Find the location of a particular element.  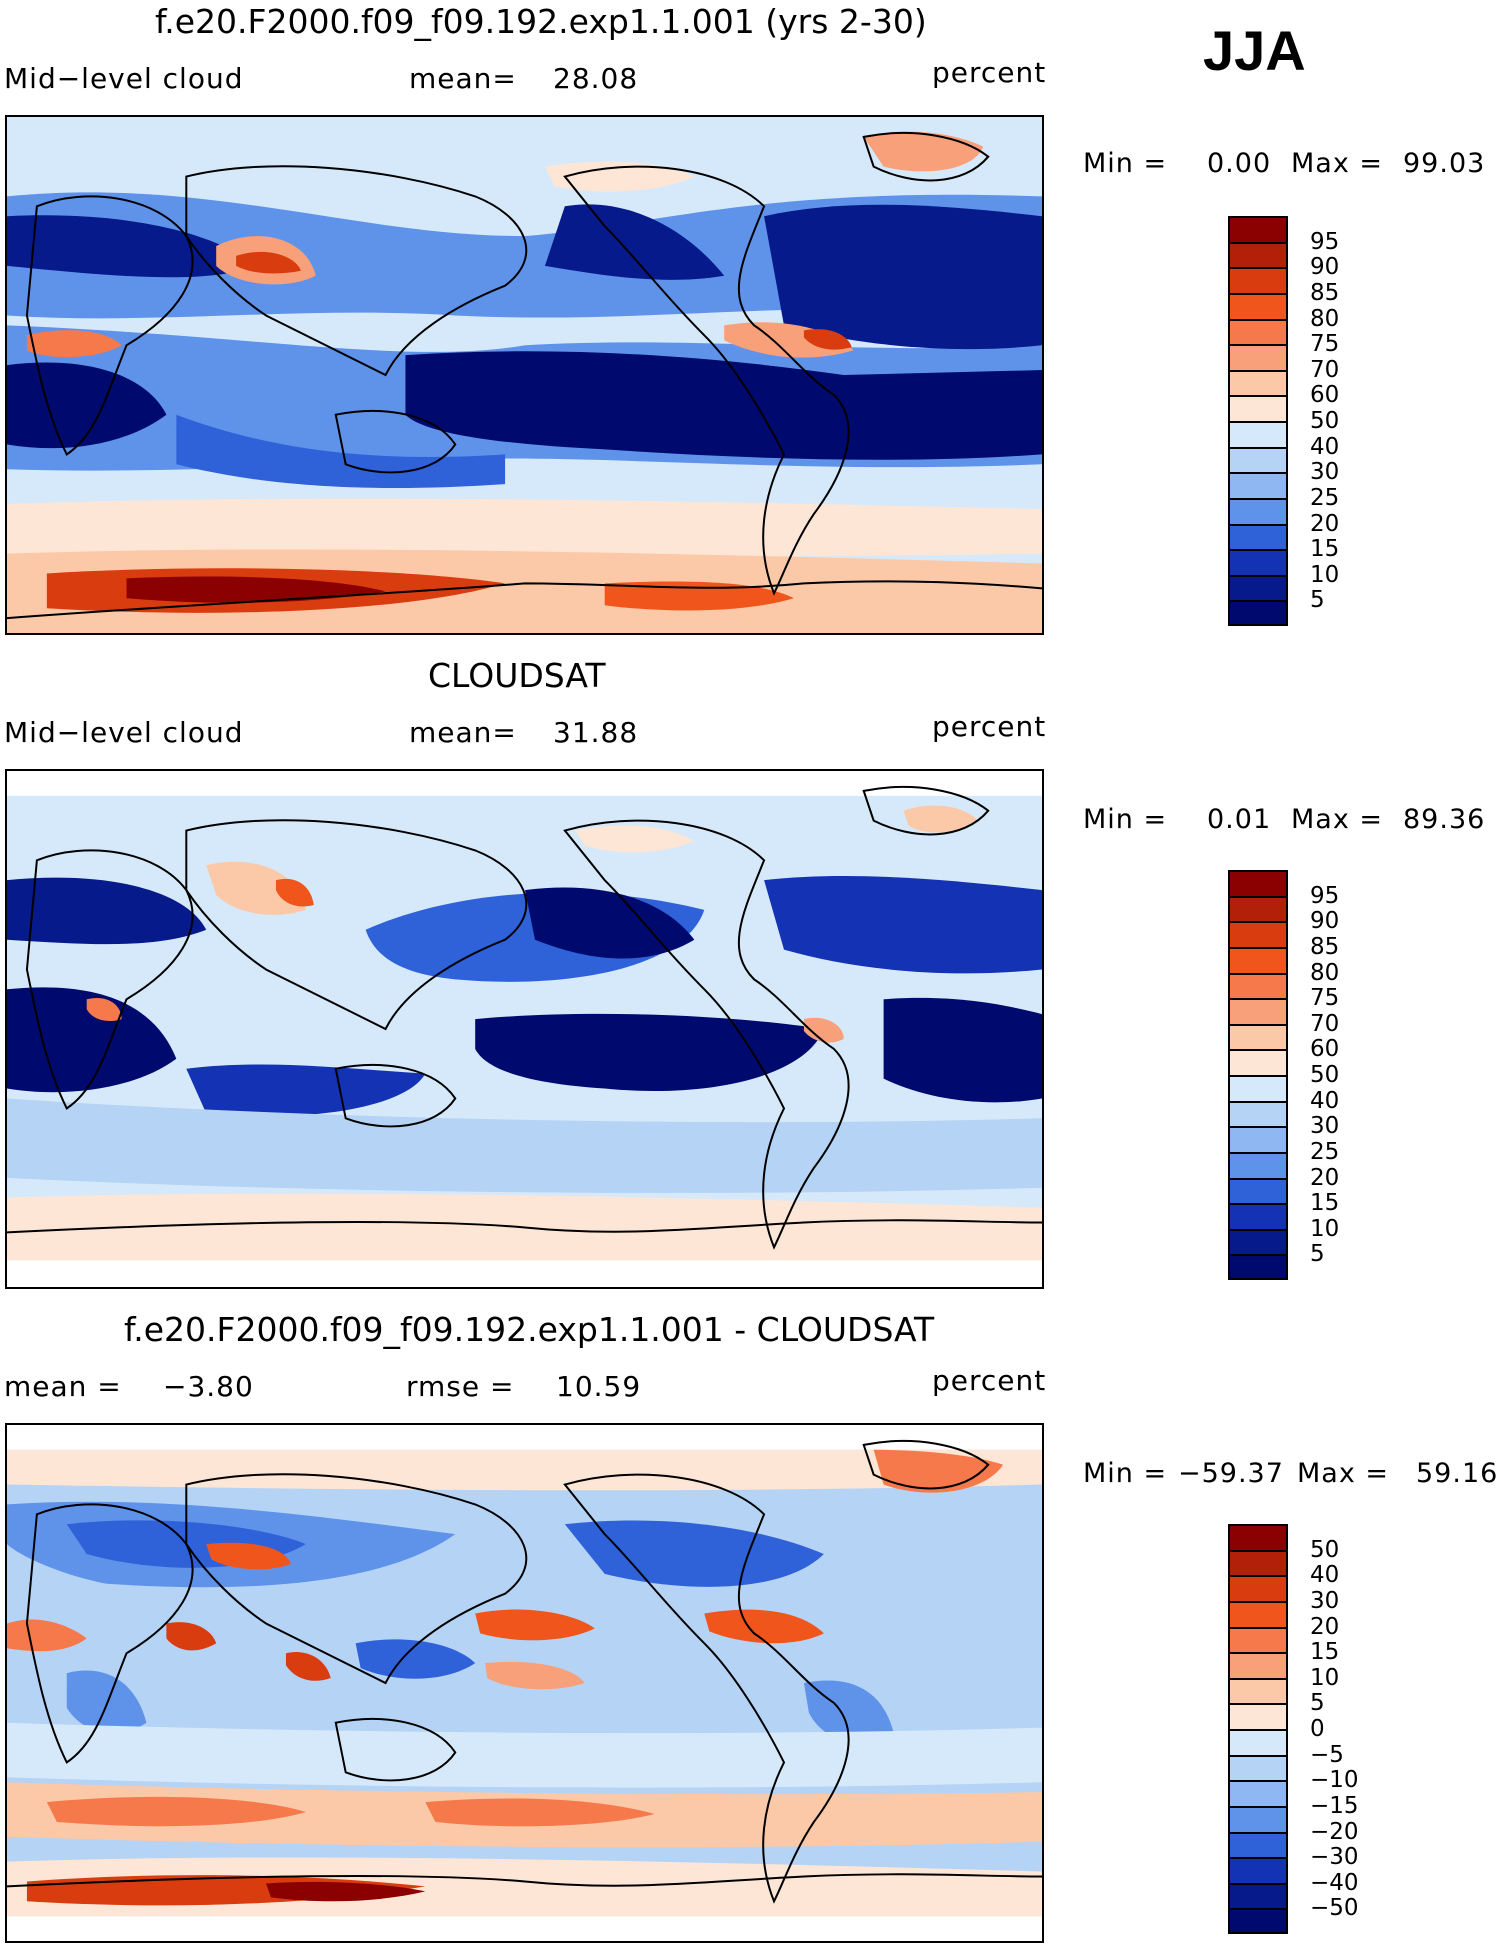

colorbar-label: −10 is located at coordinates (1334, 1780).